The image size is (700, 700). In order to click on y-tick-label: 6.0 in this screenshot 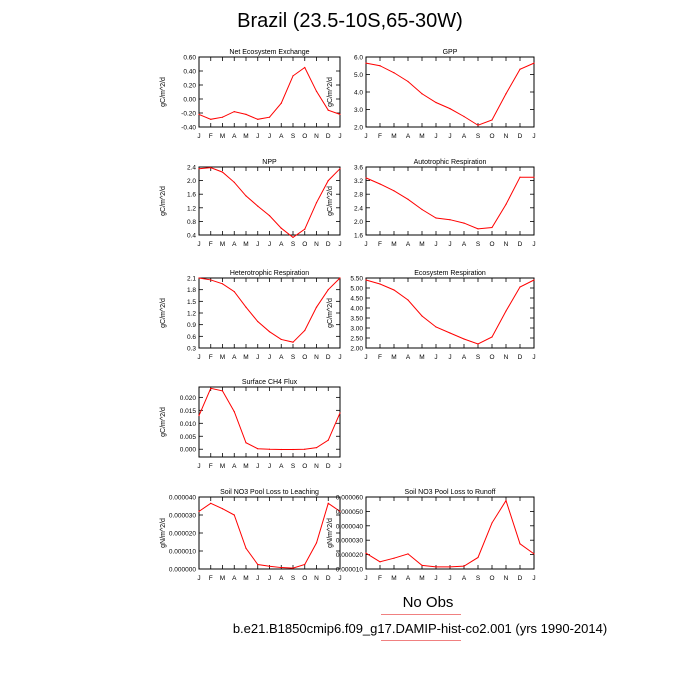, I will do `click(358, 58)`.